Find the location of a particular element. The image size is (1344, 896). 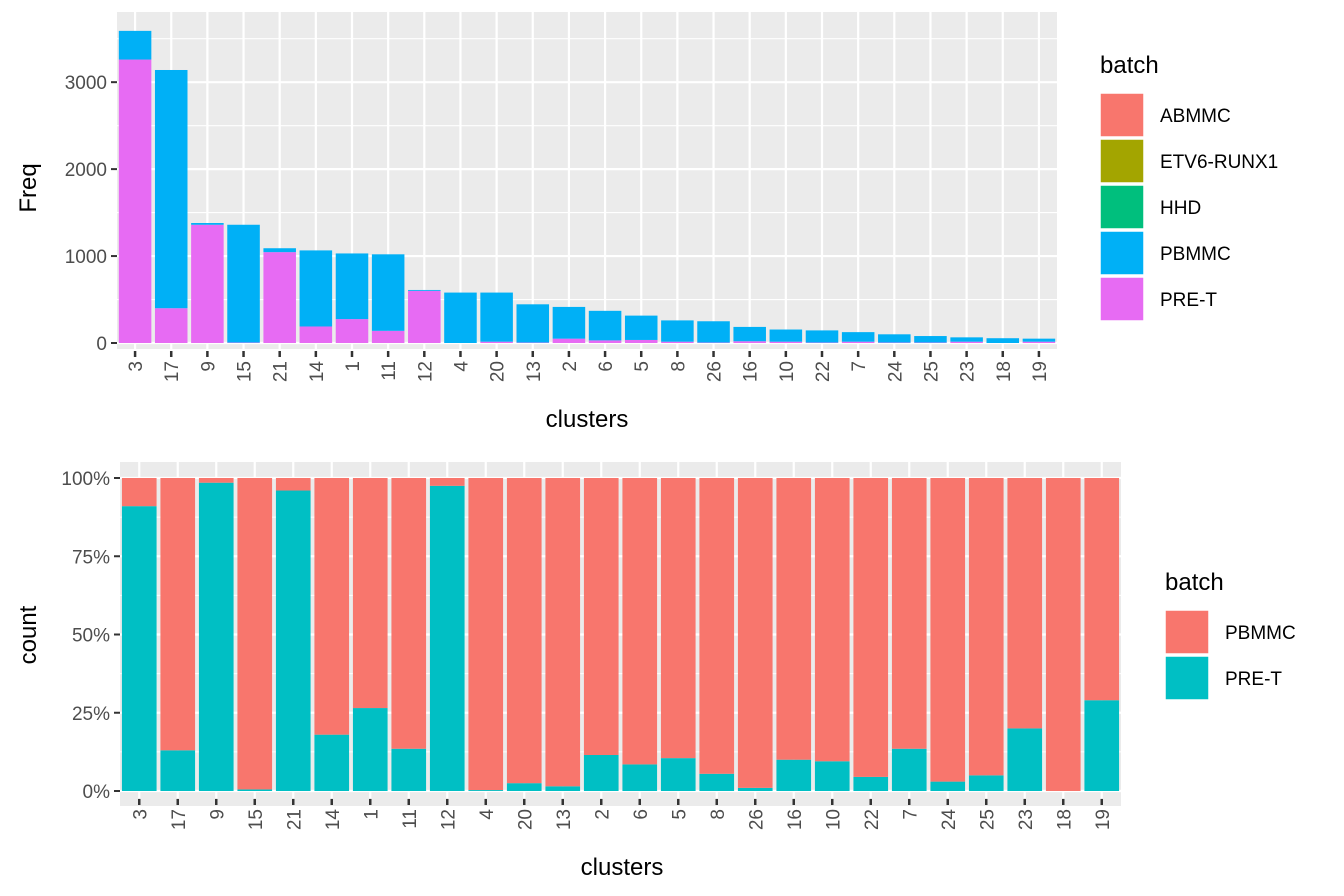

proportion-x-axis-title: clusters is located at coordinates (622, 867).